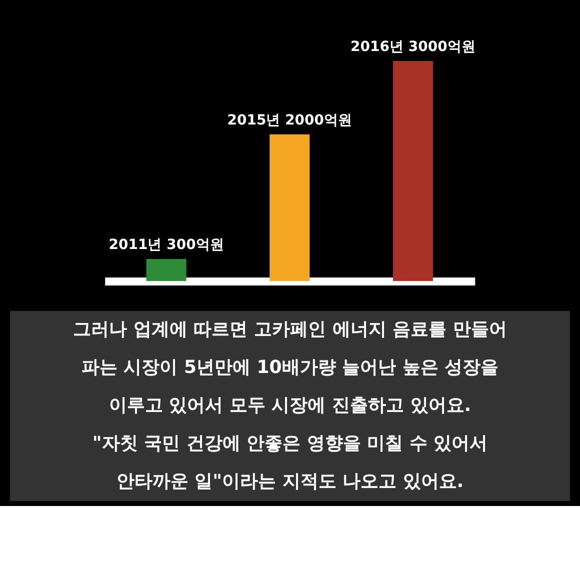 The width and height of the screenshot is (580, 580). I want to click on text: 안타까운 일"이라는 지적도 나오고 있어요., so click(290, 481).